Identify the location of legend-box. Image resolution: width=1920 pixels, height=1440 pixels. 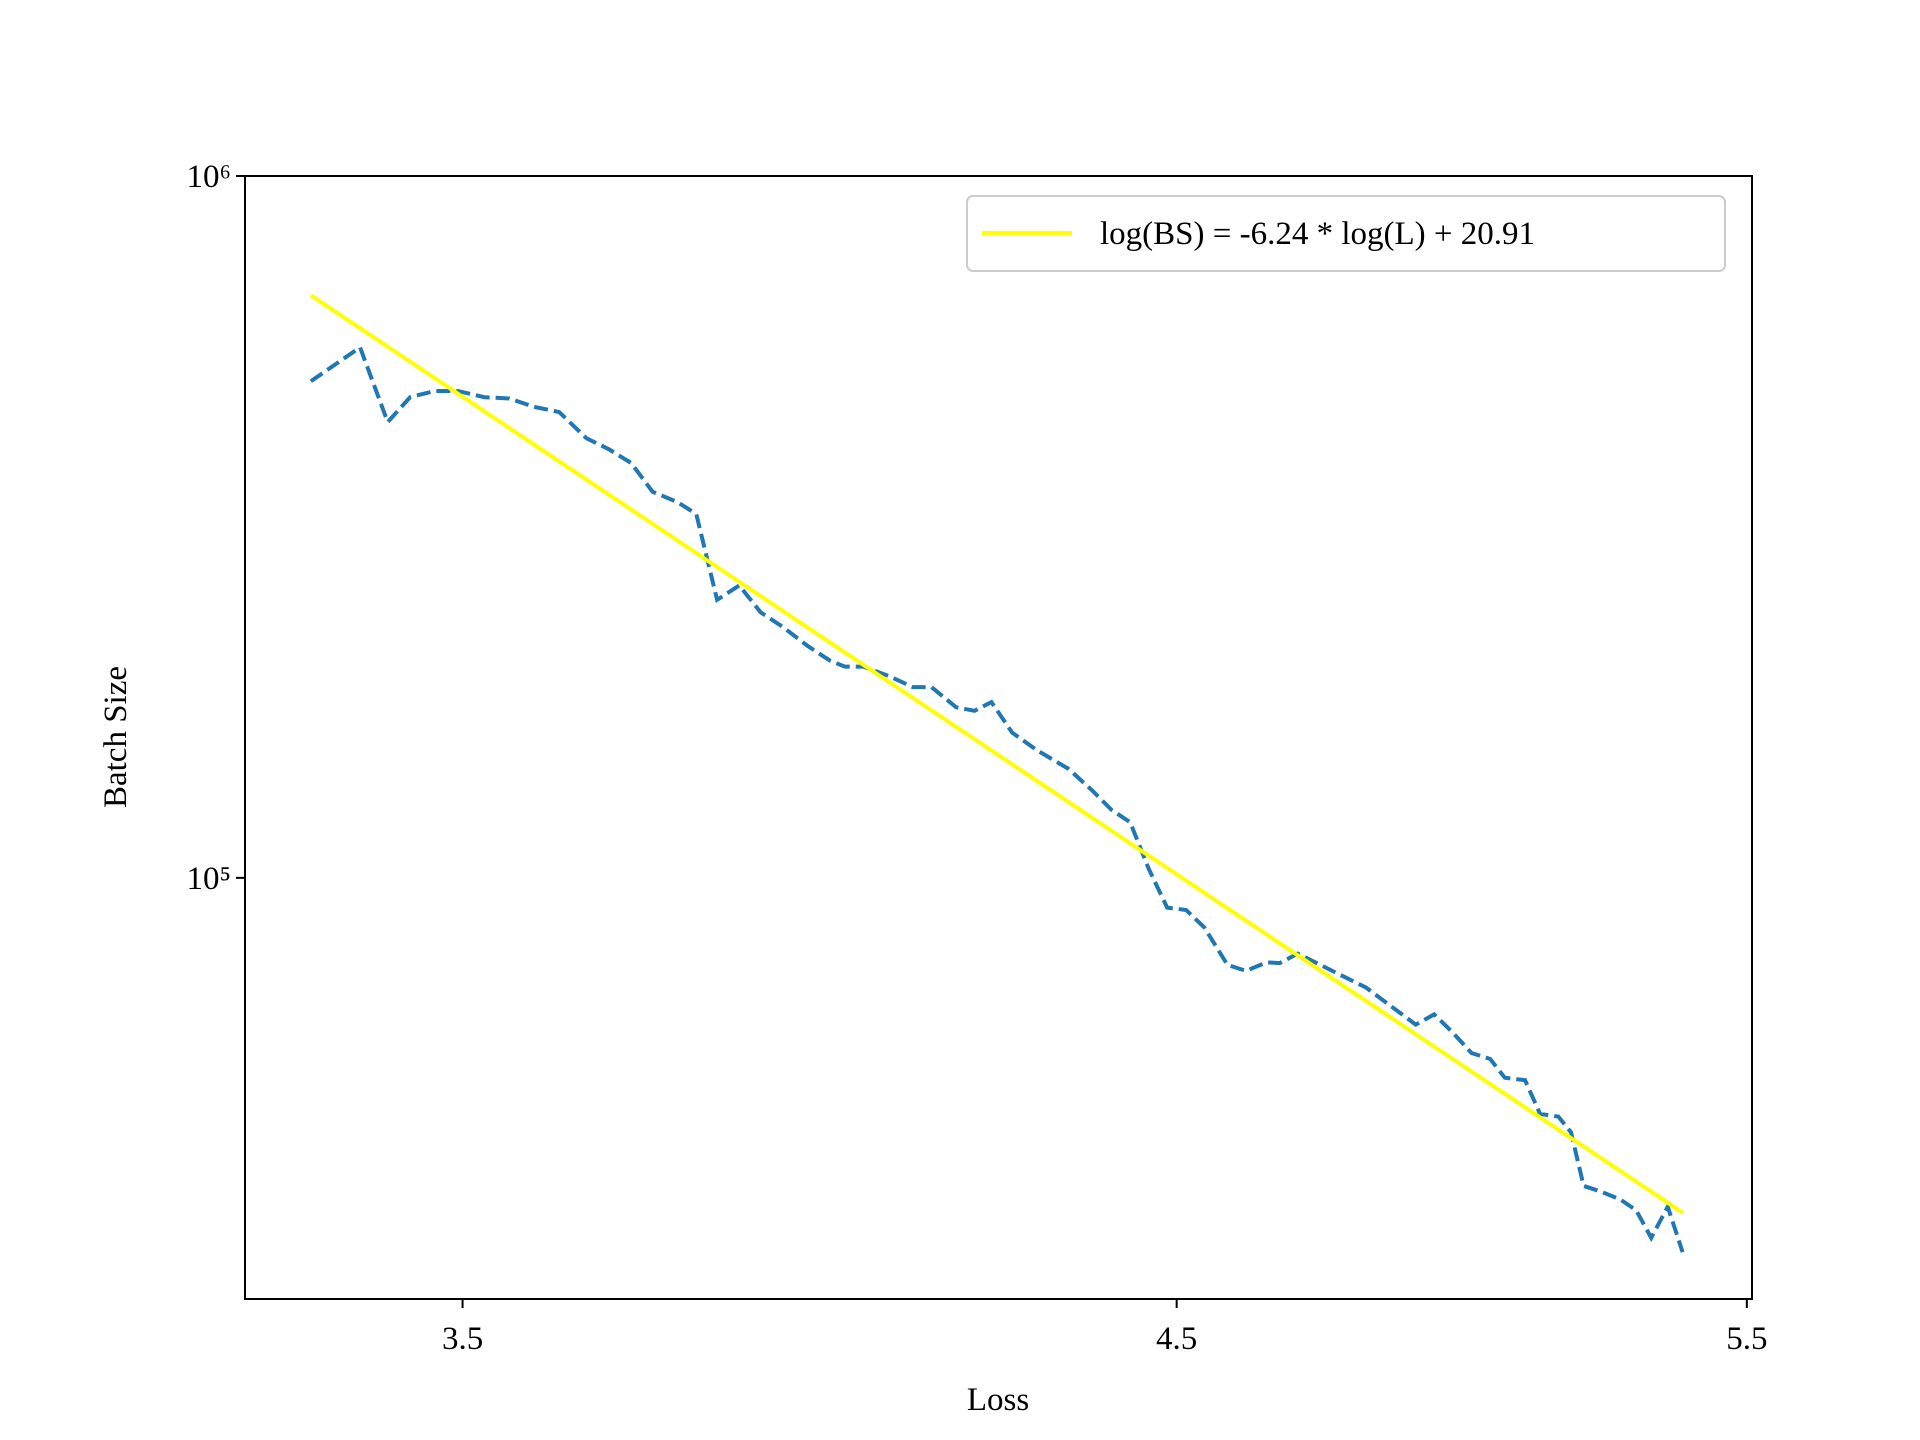
(1346, 233).